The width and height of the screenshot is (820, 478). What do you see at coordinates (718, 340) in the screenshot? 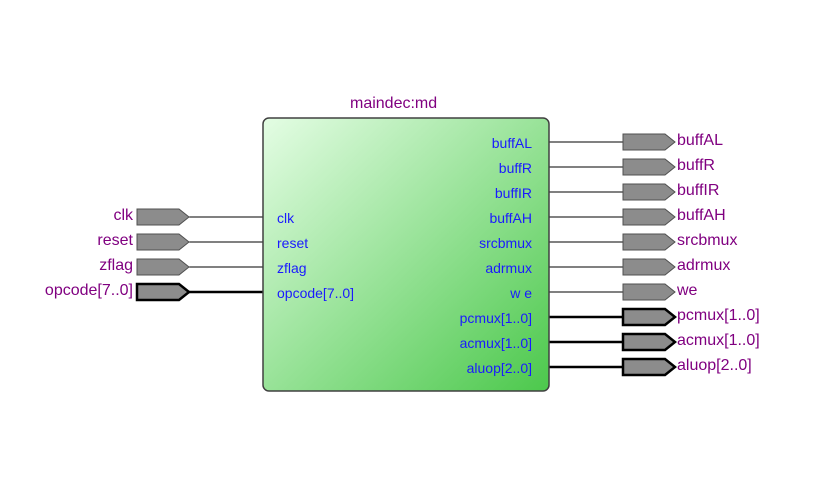
I see `output-pin-label: acmux[1..0]` at bounding box center [718, 340].